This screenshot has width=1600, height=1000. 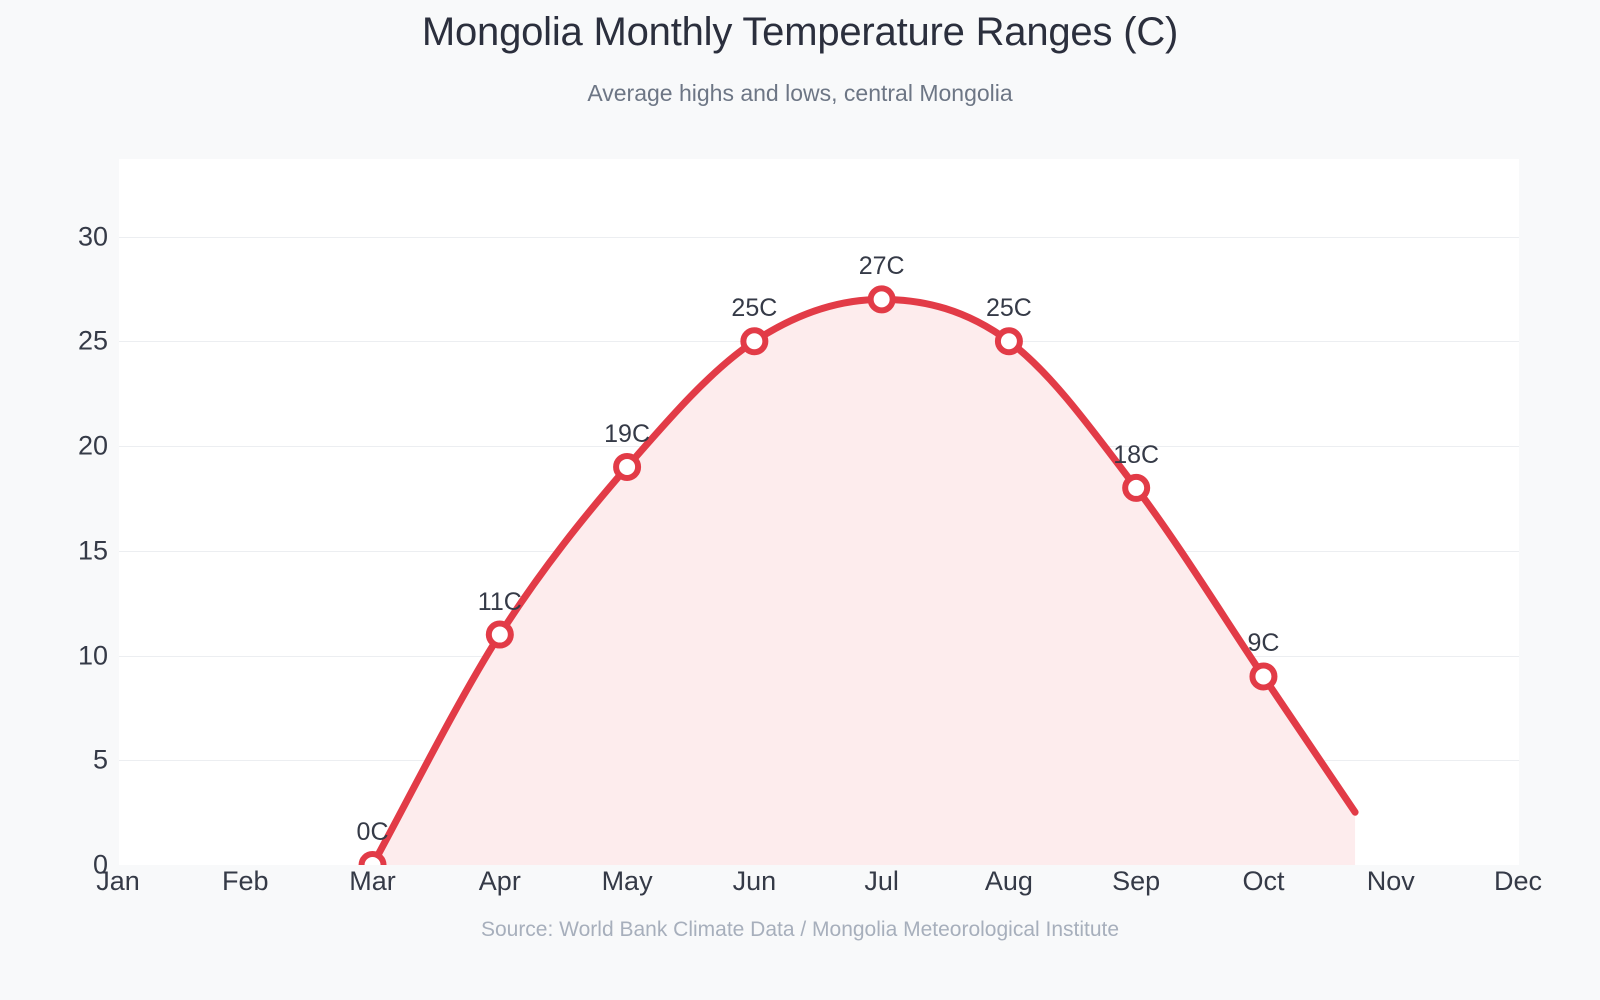 What do you see at coordinates (800, 93) in the screenshot?
I see `chart-subtitle: Average highs and lows, central Mongolia` at bounding box center [800, 93].